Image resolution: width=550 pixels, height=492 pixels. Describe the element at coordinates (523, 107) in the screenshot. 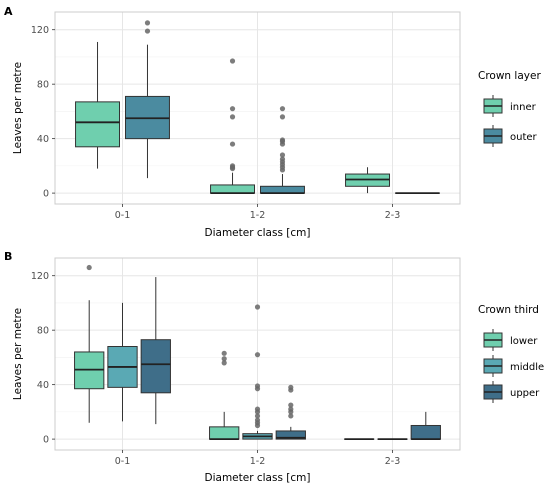

I see `legend-label-inner: inner` at that location.